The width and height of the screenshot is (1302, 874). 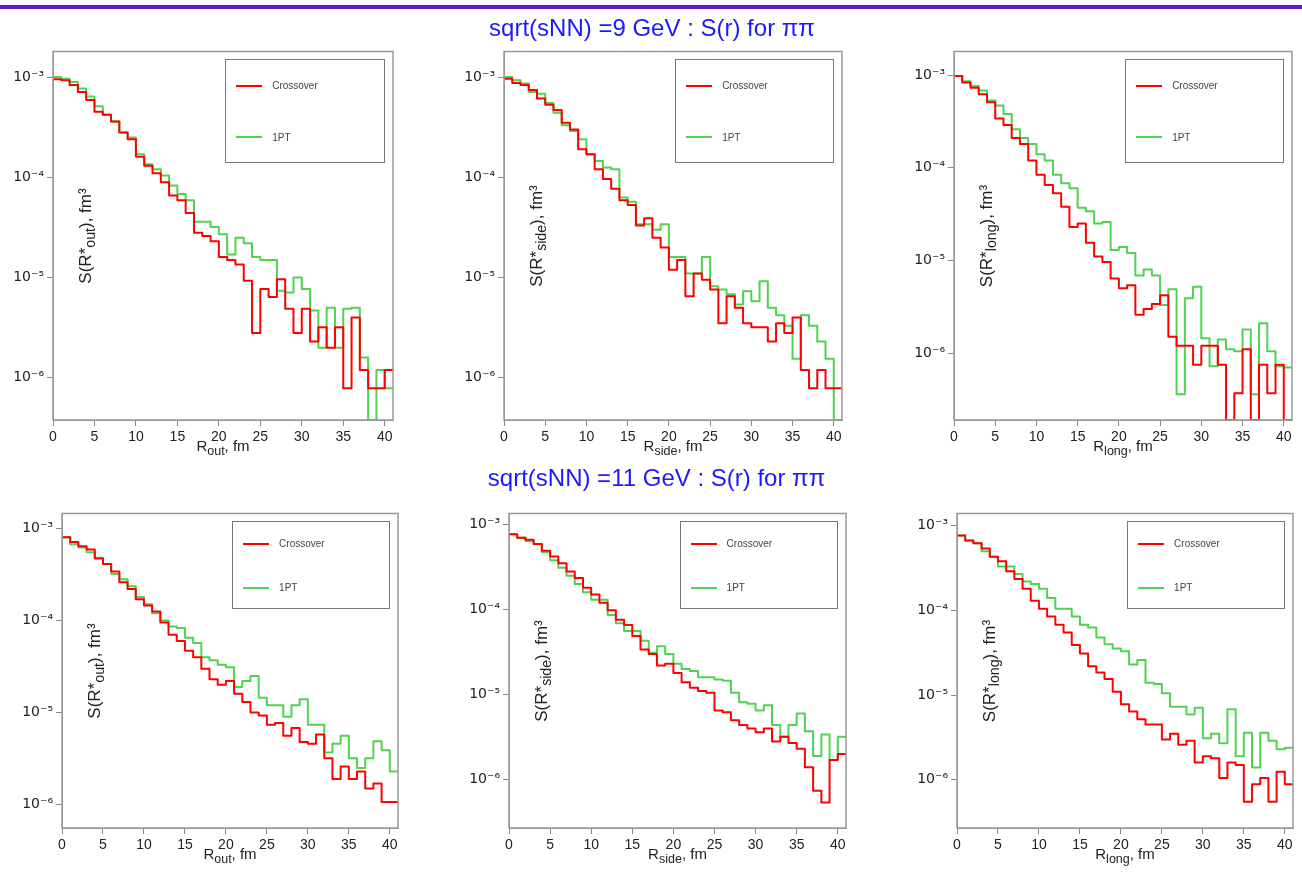 I want to click on chart-title: sqrt(sNN) =11 GeV : S(r) for ππ, so click(x=656, y=478).